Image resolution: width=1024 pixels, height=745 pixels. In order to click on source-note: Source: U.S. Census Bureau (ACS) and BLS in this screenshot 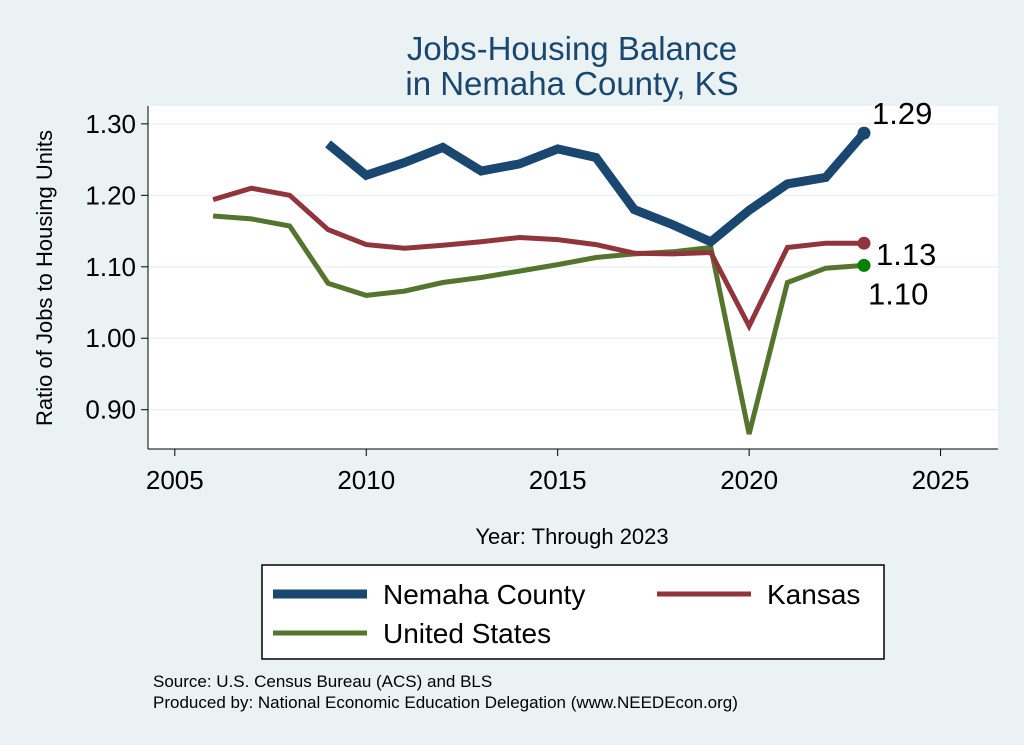, I will do `click(322, 681)`.